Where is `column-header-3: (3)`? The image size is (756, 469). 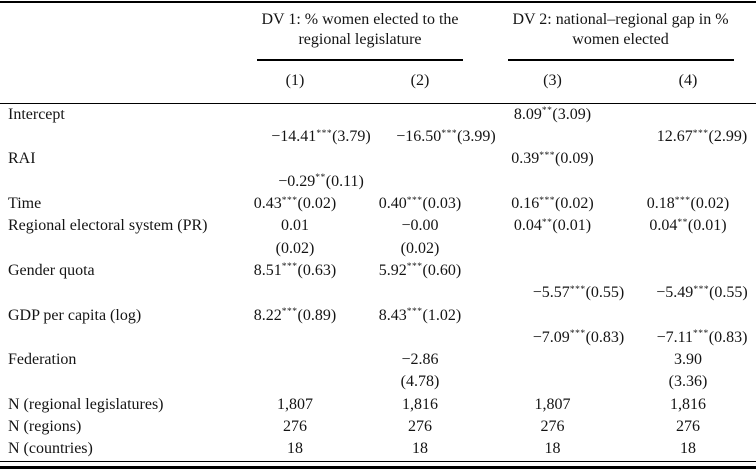 column-header-3: (3) is located at coordinates (552, 80).